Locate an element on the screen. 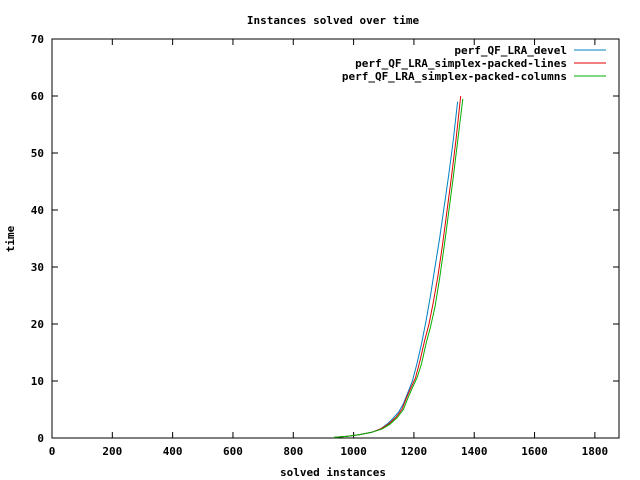  x-tick-label: 600 is located at coordinates (233, 451).